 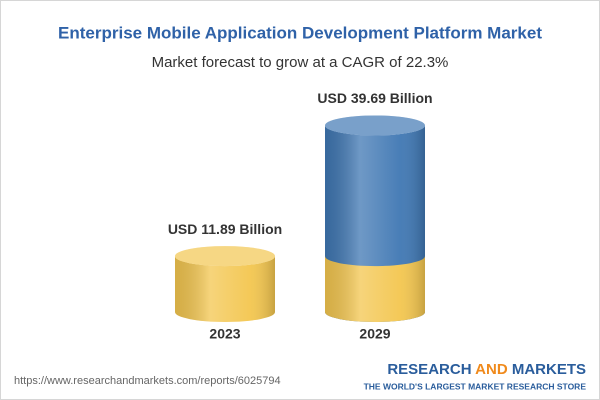 I want to click on value-label: USD 11.89 Billion, so click(x=225, y=229).